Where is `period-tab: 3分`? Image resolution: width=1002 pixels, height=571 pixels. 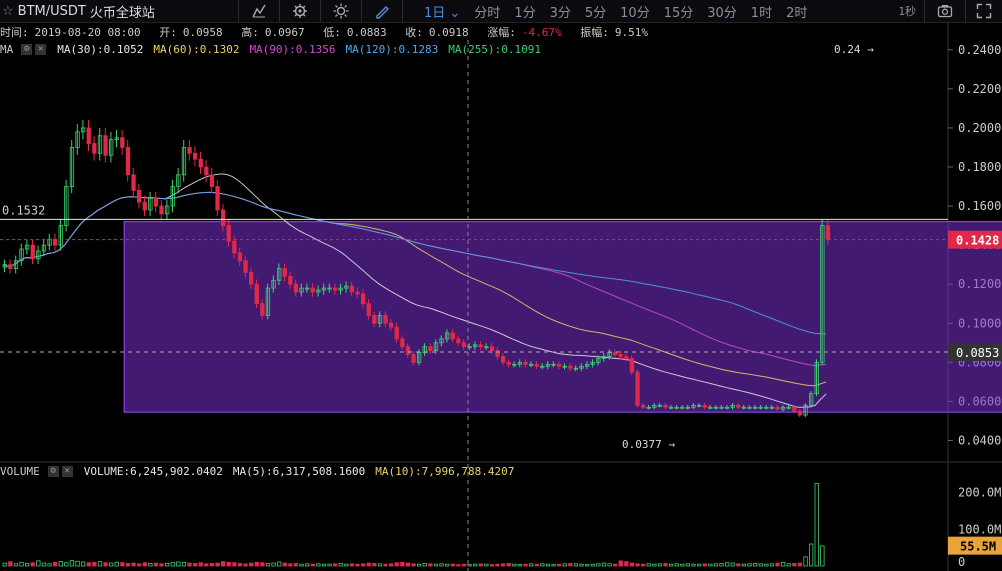
period-tab: 3分 is located at coordinates (560, 13).